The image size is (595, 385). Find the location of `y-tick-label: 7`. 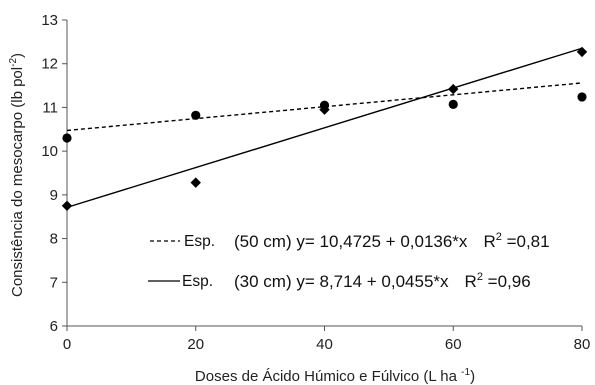

y-tick-label: 7 is located at coordinates (54, 282).